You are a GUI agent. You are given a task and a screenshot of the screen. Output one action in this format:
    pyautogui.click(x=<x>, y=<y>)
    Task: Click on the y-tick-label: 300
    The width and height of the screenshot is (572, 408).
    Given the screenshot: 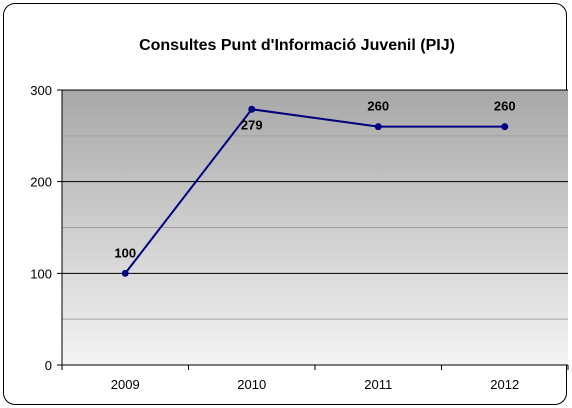 What is the action you would take?
    pyautogui.click(x=41, y=90)
    